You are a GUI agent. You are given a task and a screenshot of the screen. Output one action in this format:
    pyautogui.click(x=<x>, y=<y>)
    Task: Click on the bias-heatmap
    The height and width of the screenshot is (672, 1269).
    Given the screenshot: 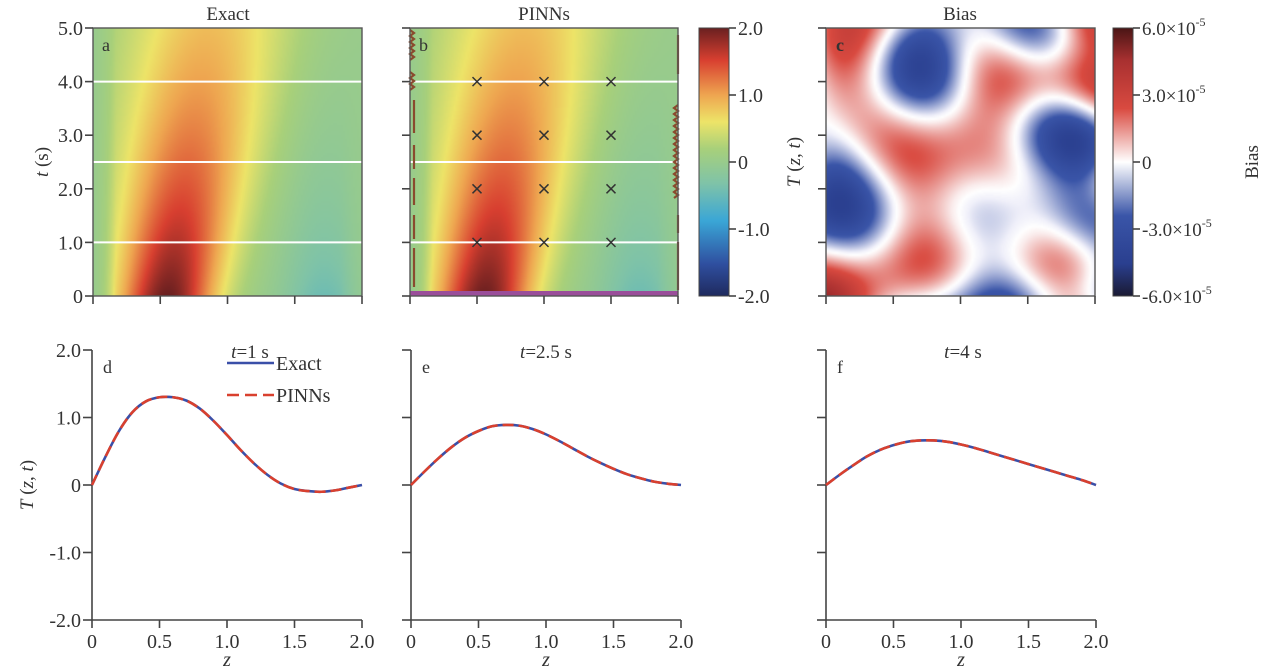 What is the action you would take?
    pyautogui.click(x=960, y=162)
    